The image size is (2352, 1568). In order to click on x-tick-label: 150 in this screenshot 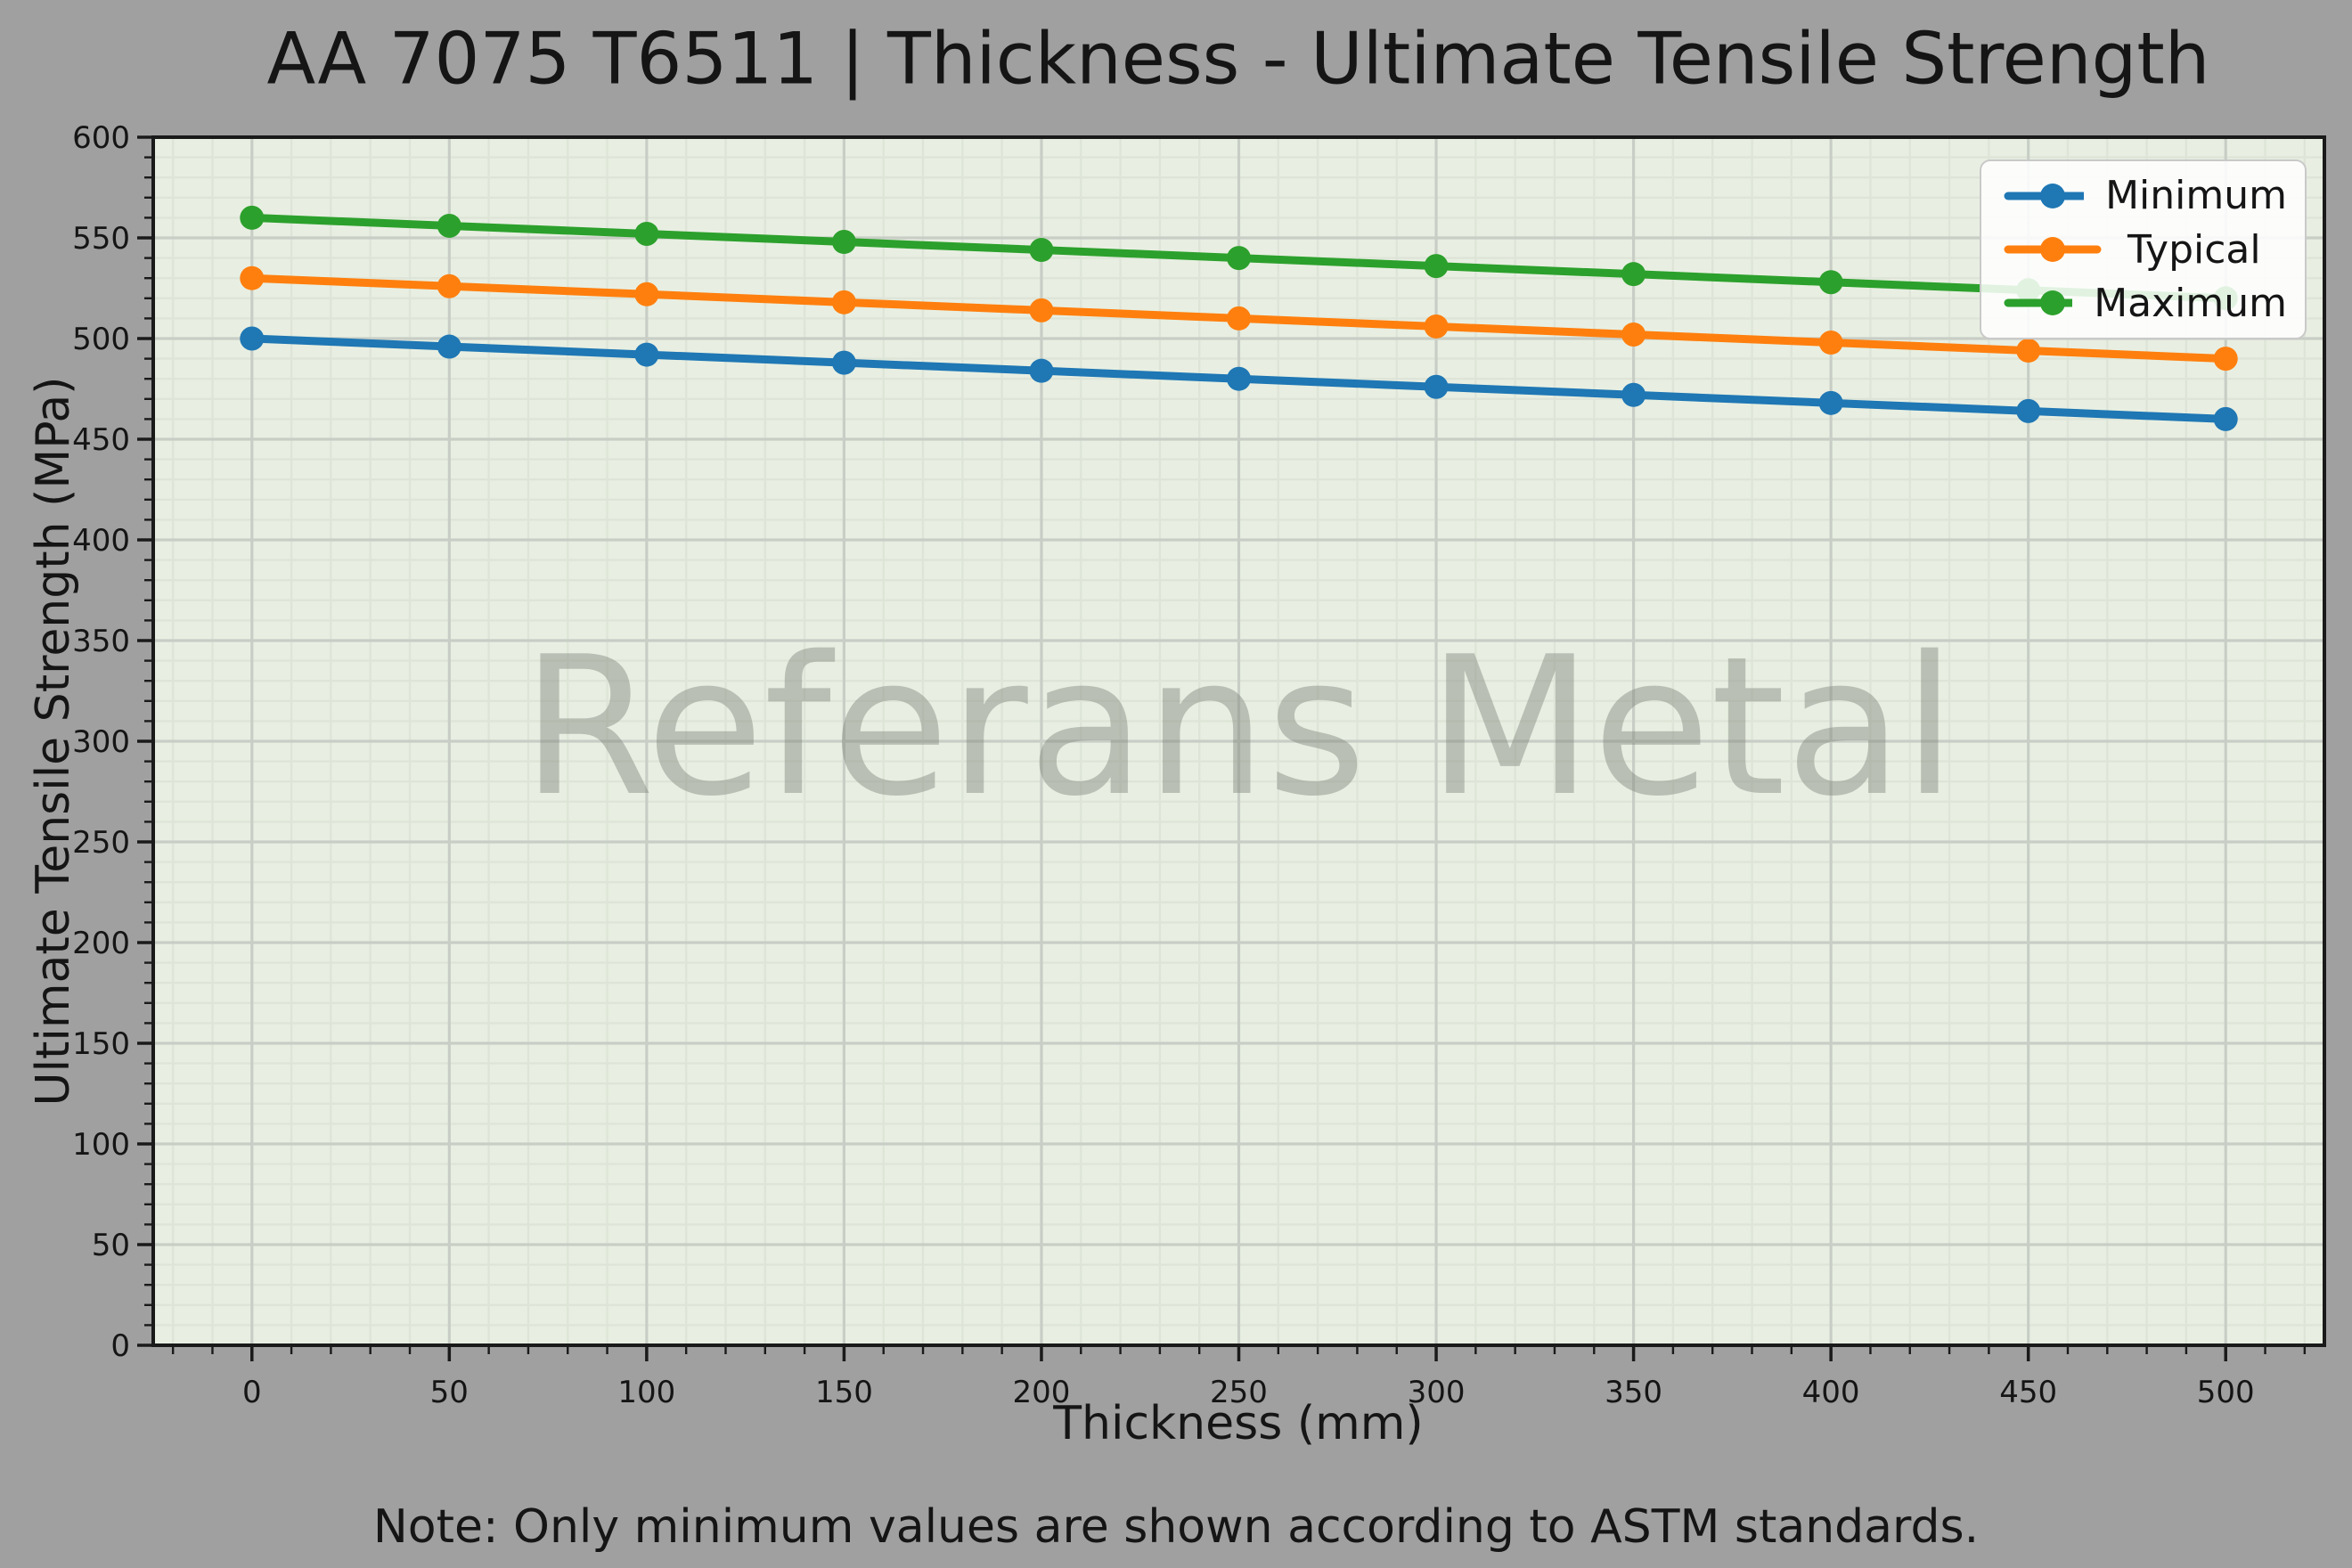, I will do `click(844, 1392)`.